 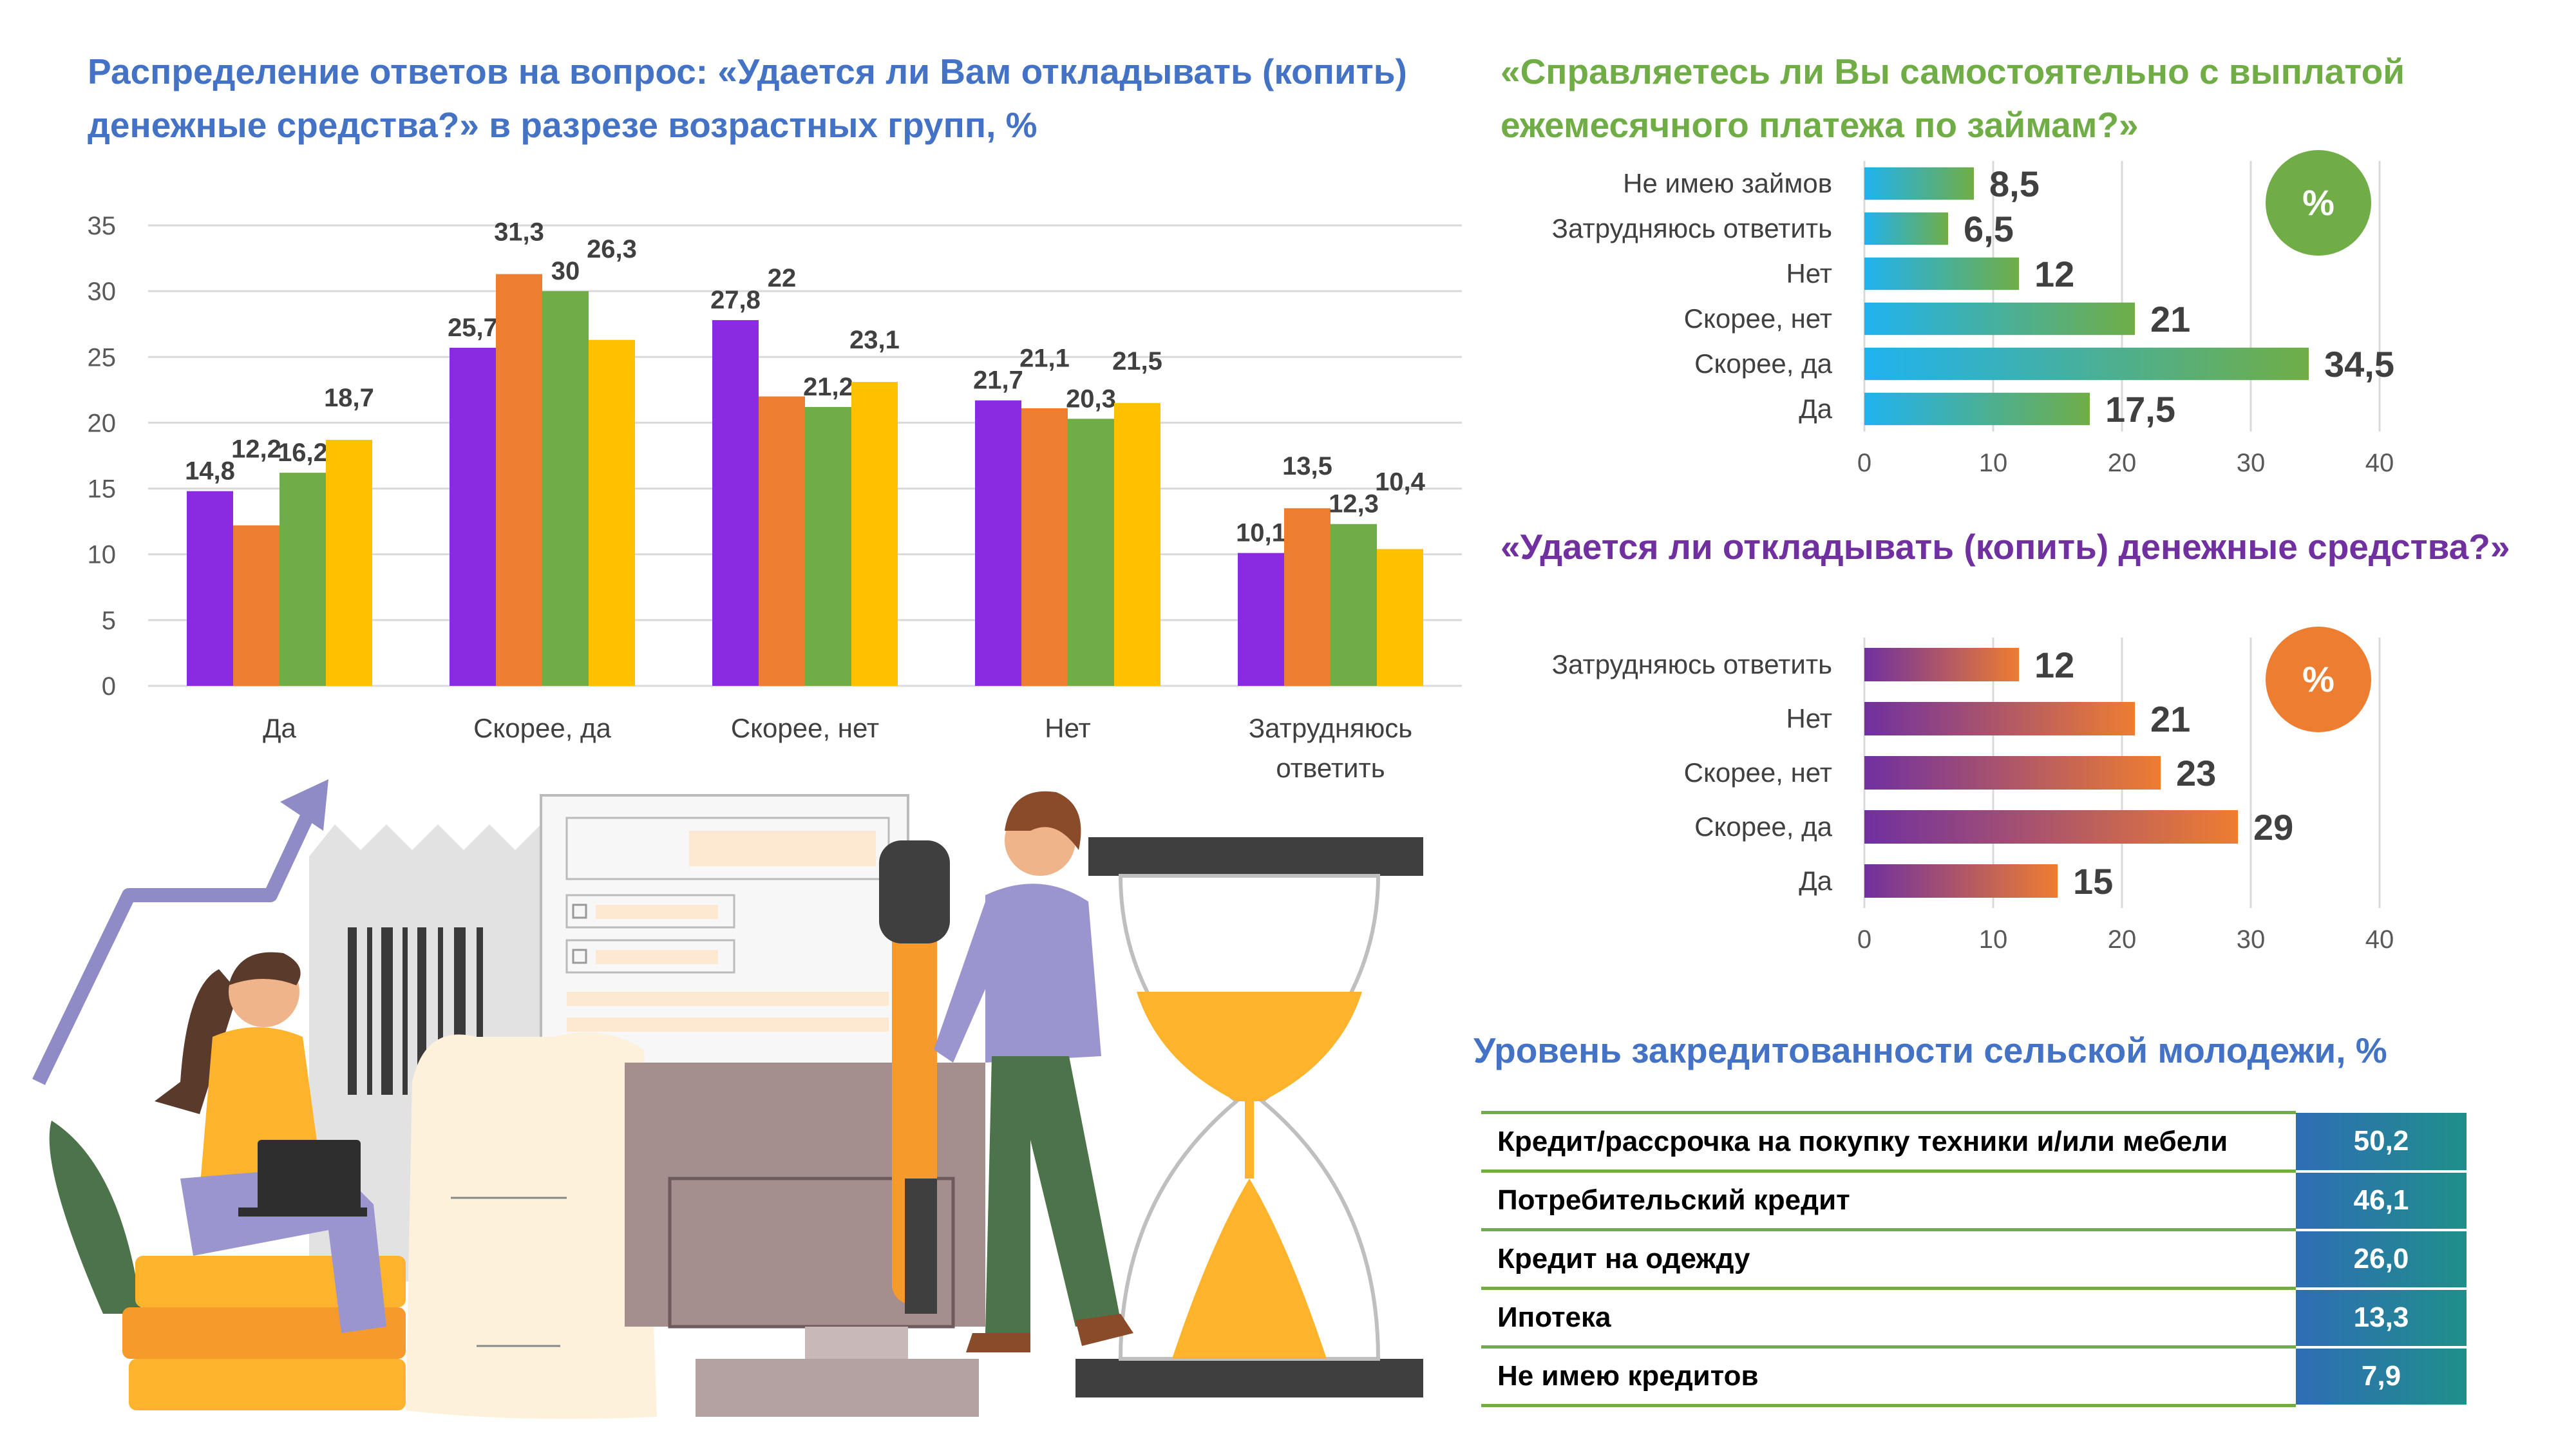 I want to click on data-label: 21,1, so click(x=1044, y=359).